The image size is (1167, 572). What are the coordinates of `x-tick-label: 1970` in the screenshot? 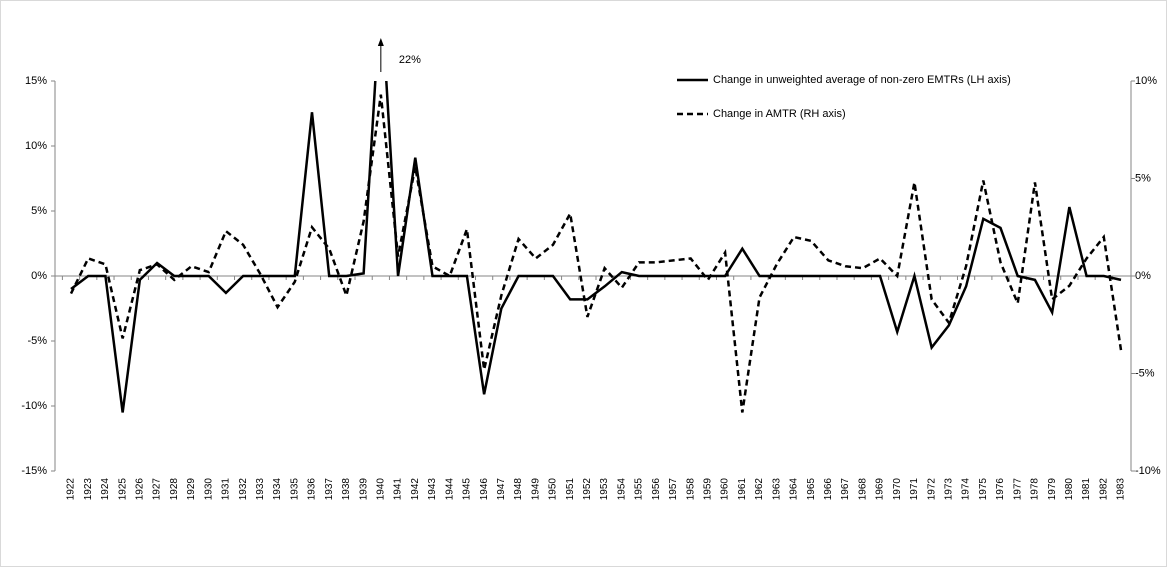 It's located at (897, 489).